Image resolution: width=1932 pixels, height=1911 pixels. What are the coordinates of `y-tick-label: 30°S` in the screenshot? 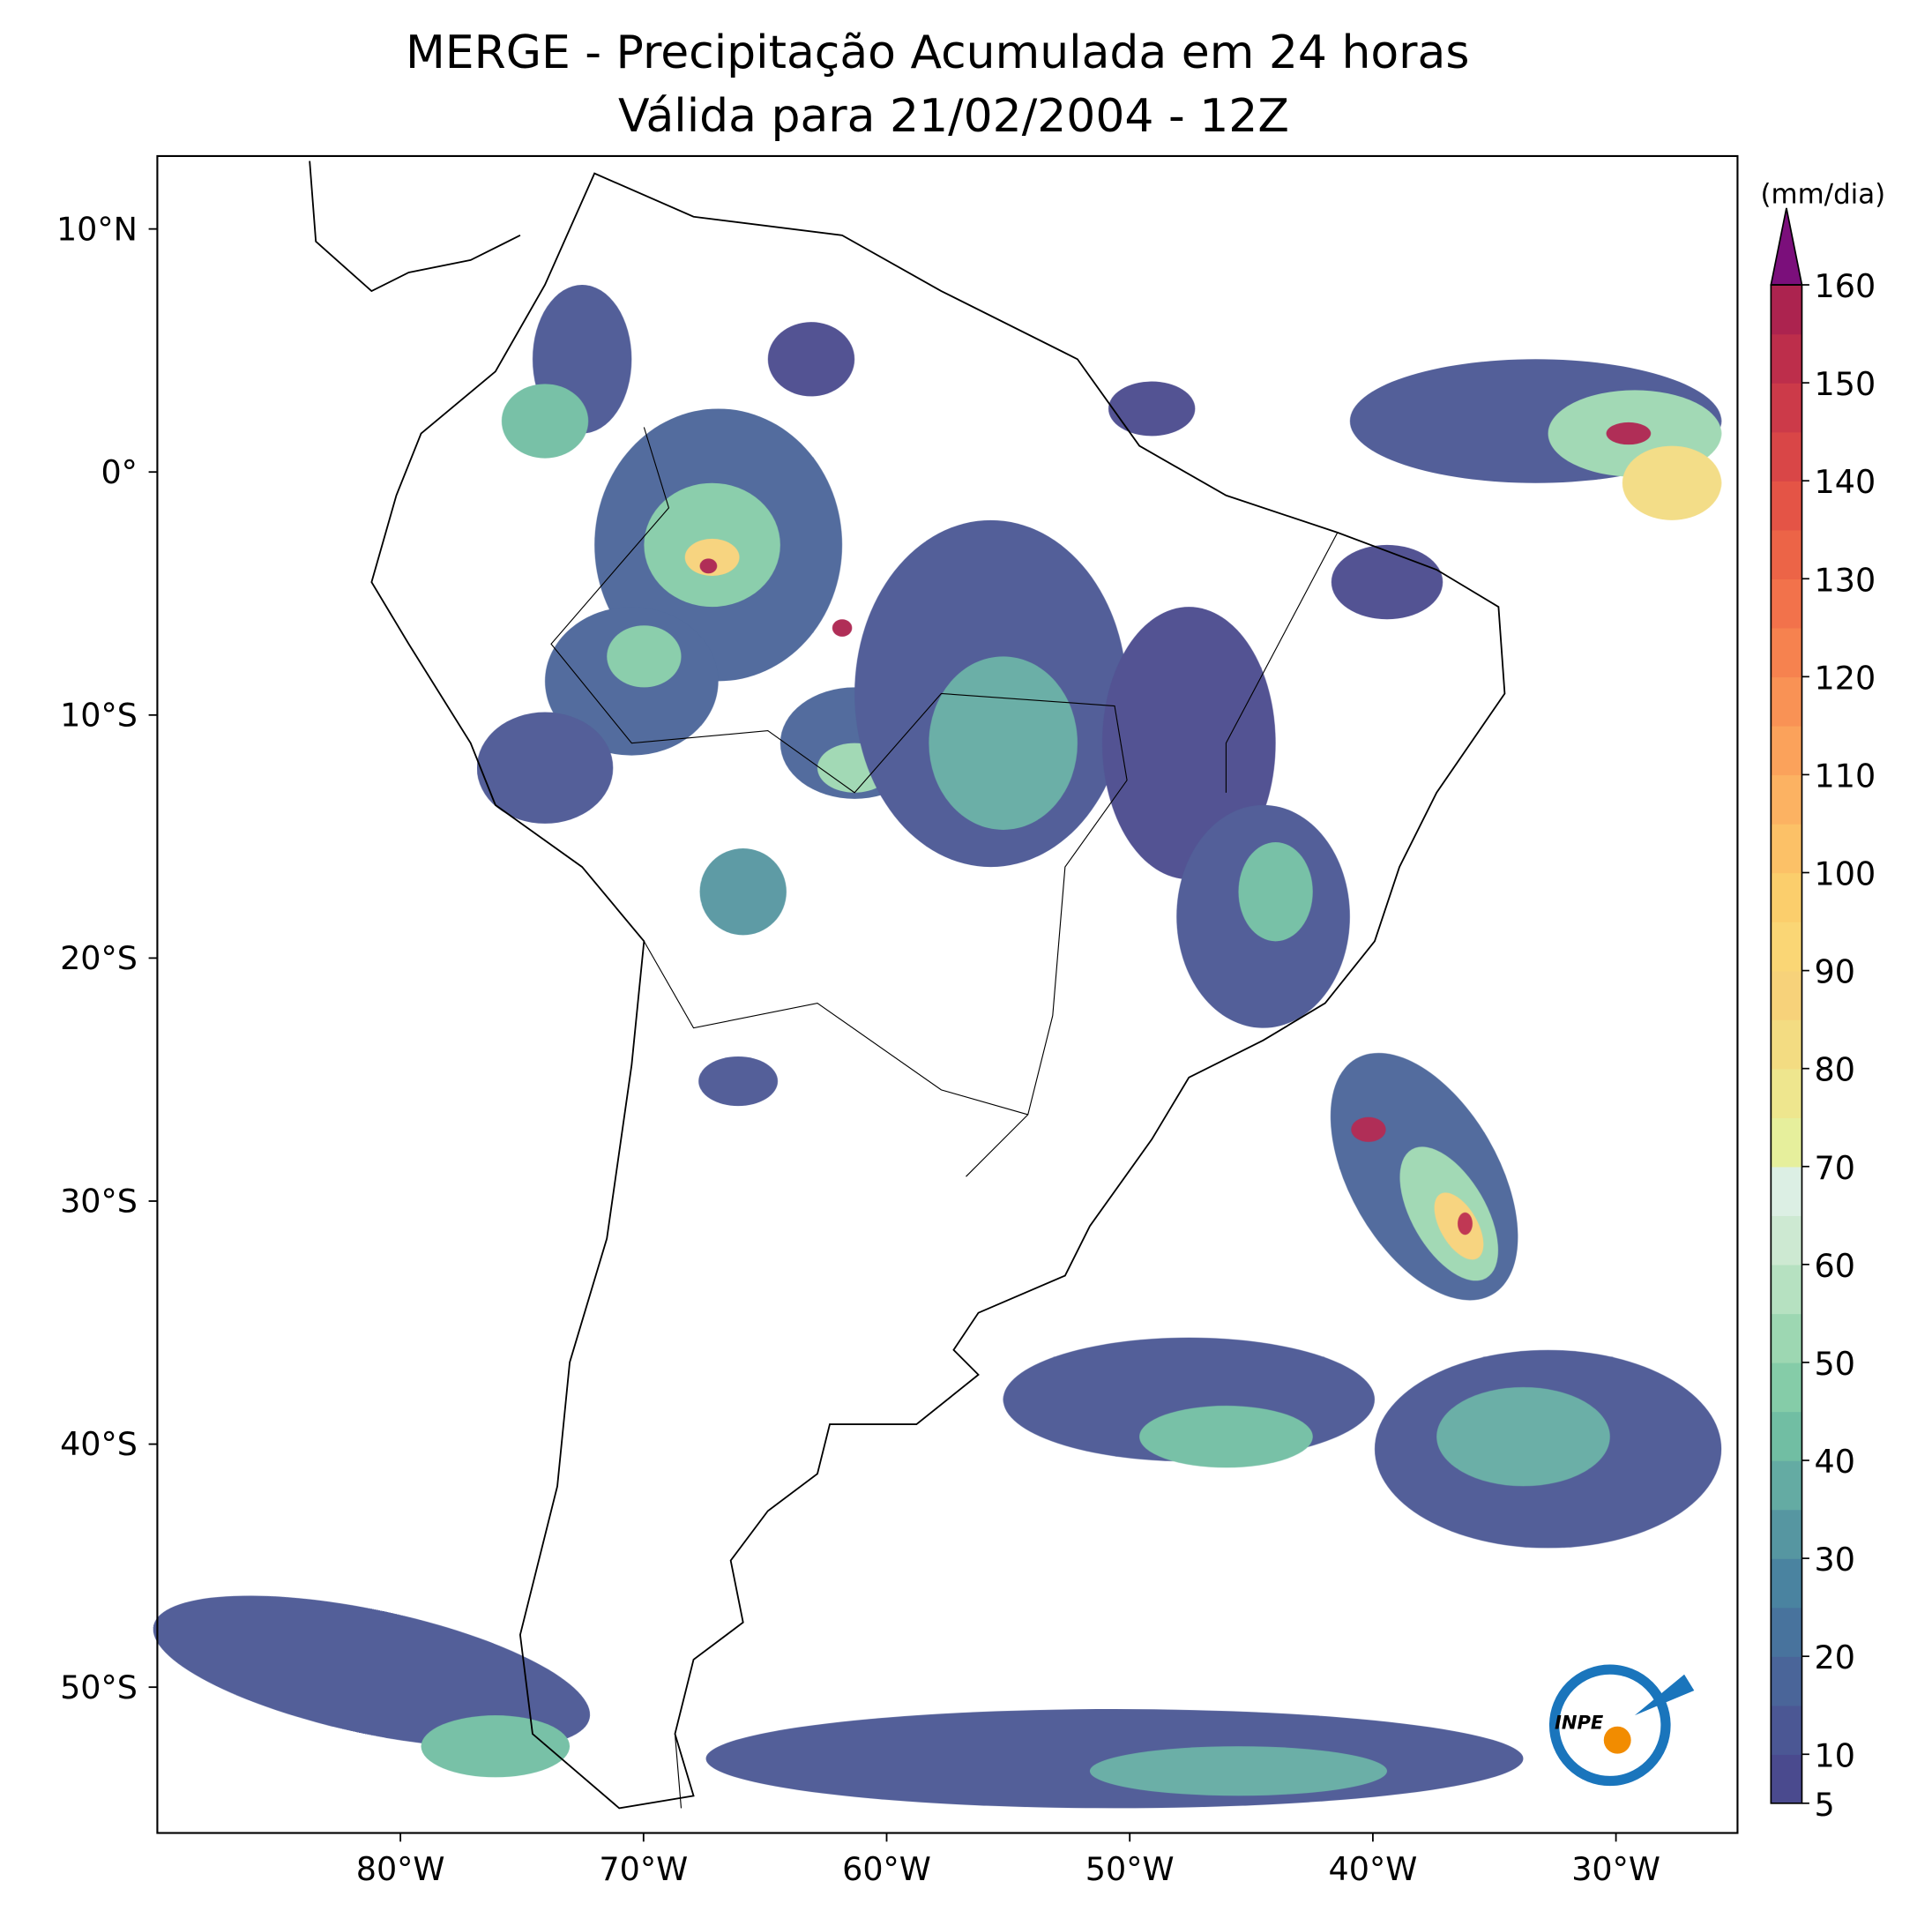 It's located at (99, 1202).